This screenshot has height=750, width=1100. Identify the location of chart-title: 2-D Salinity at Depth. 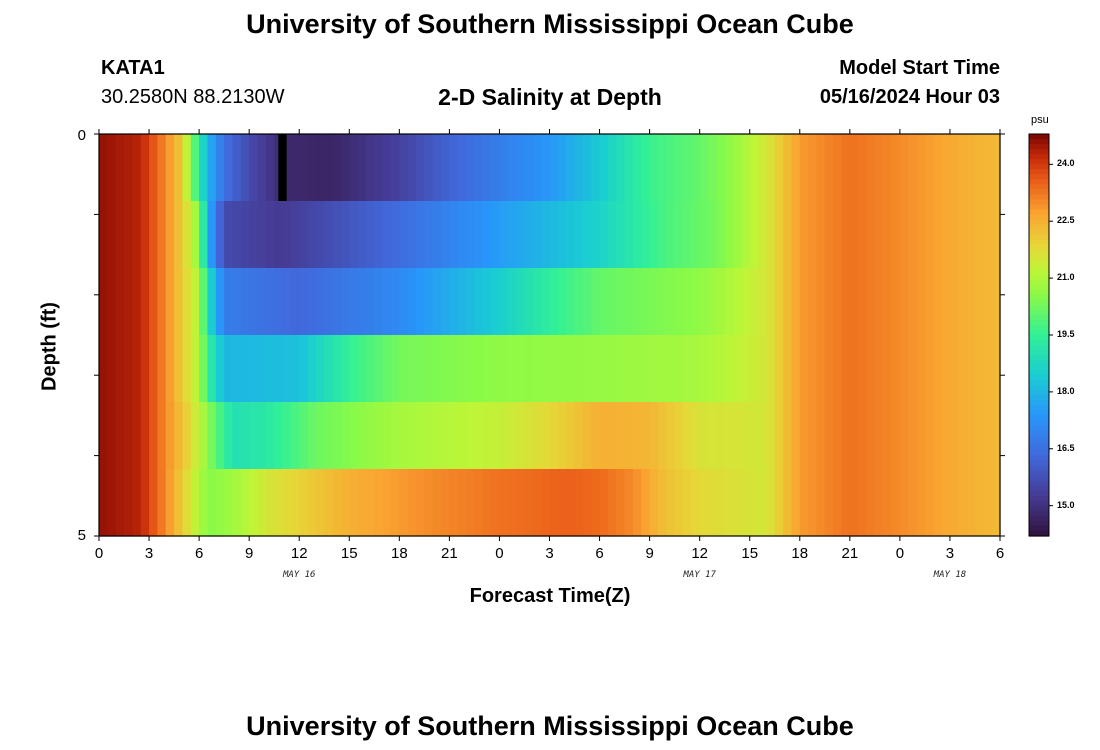
(550, 97).